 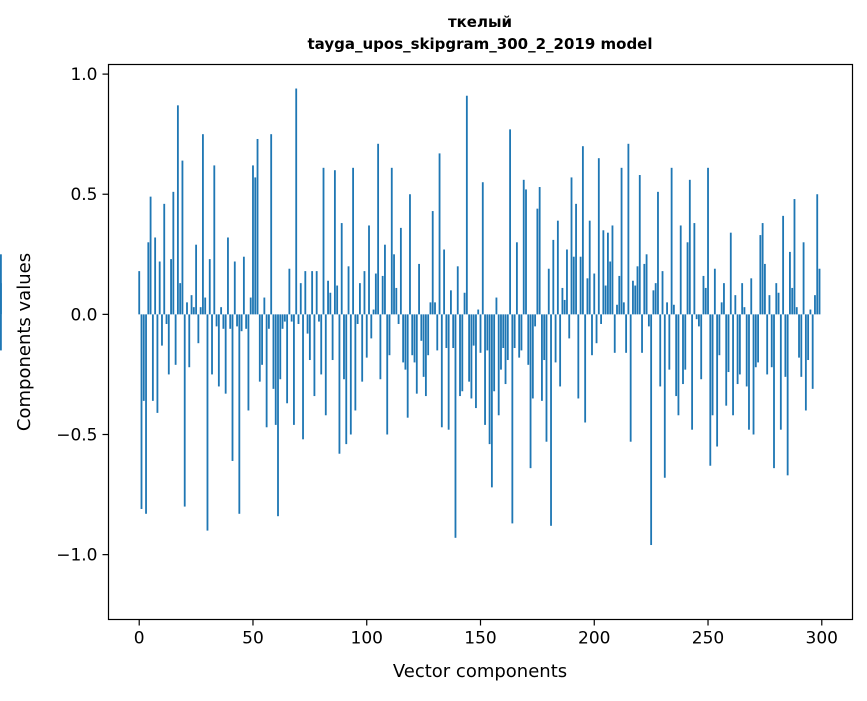 I want to click on x-tick-label: 100, so click(x=367, y=639).